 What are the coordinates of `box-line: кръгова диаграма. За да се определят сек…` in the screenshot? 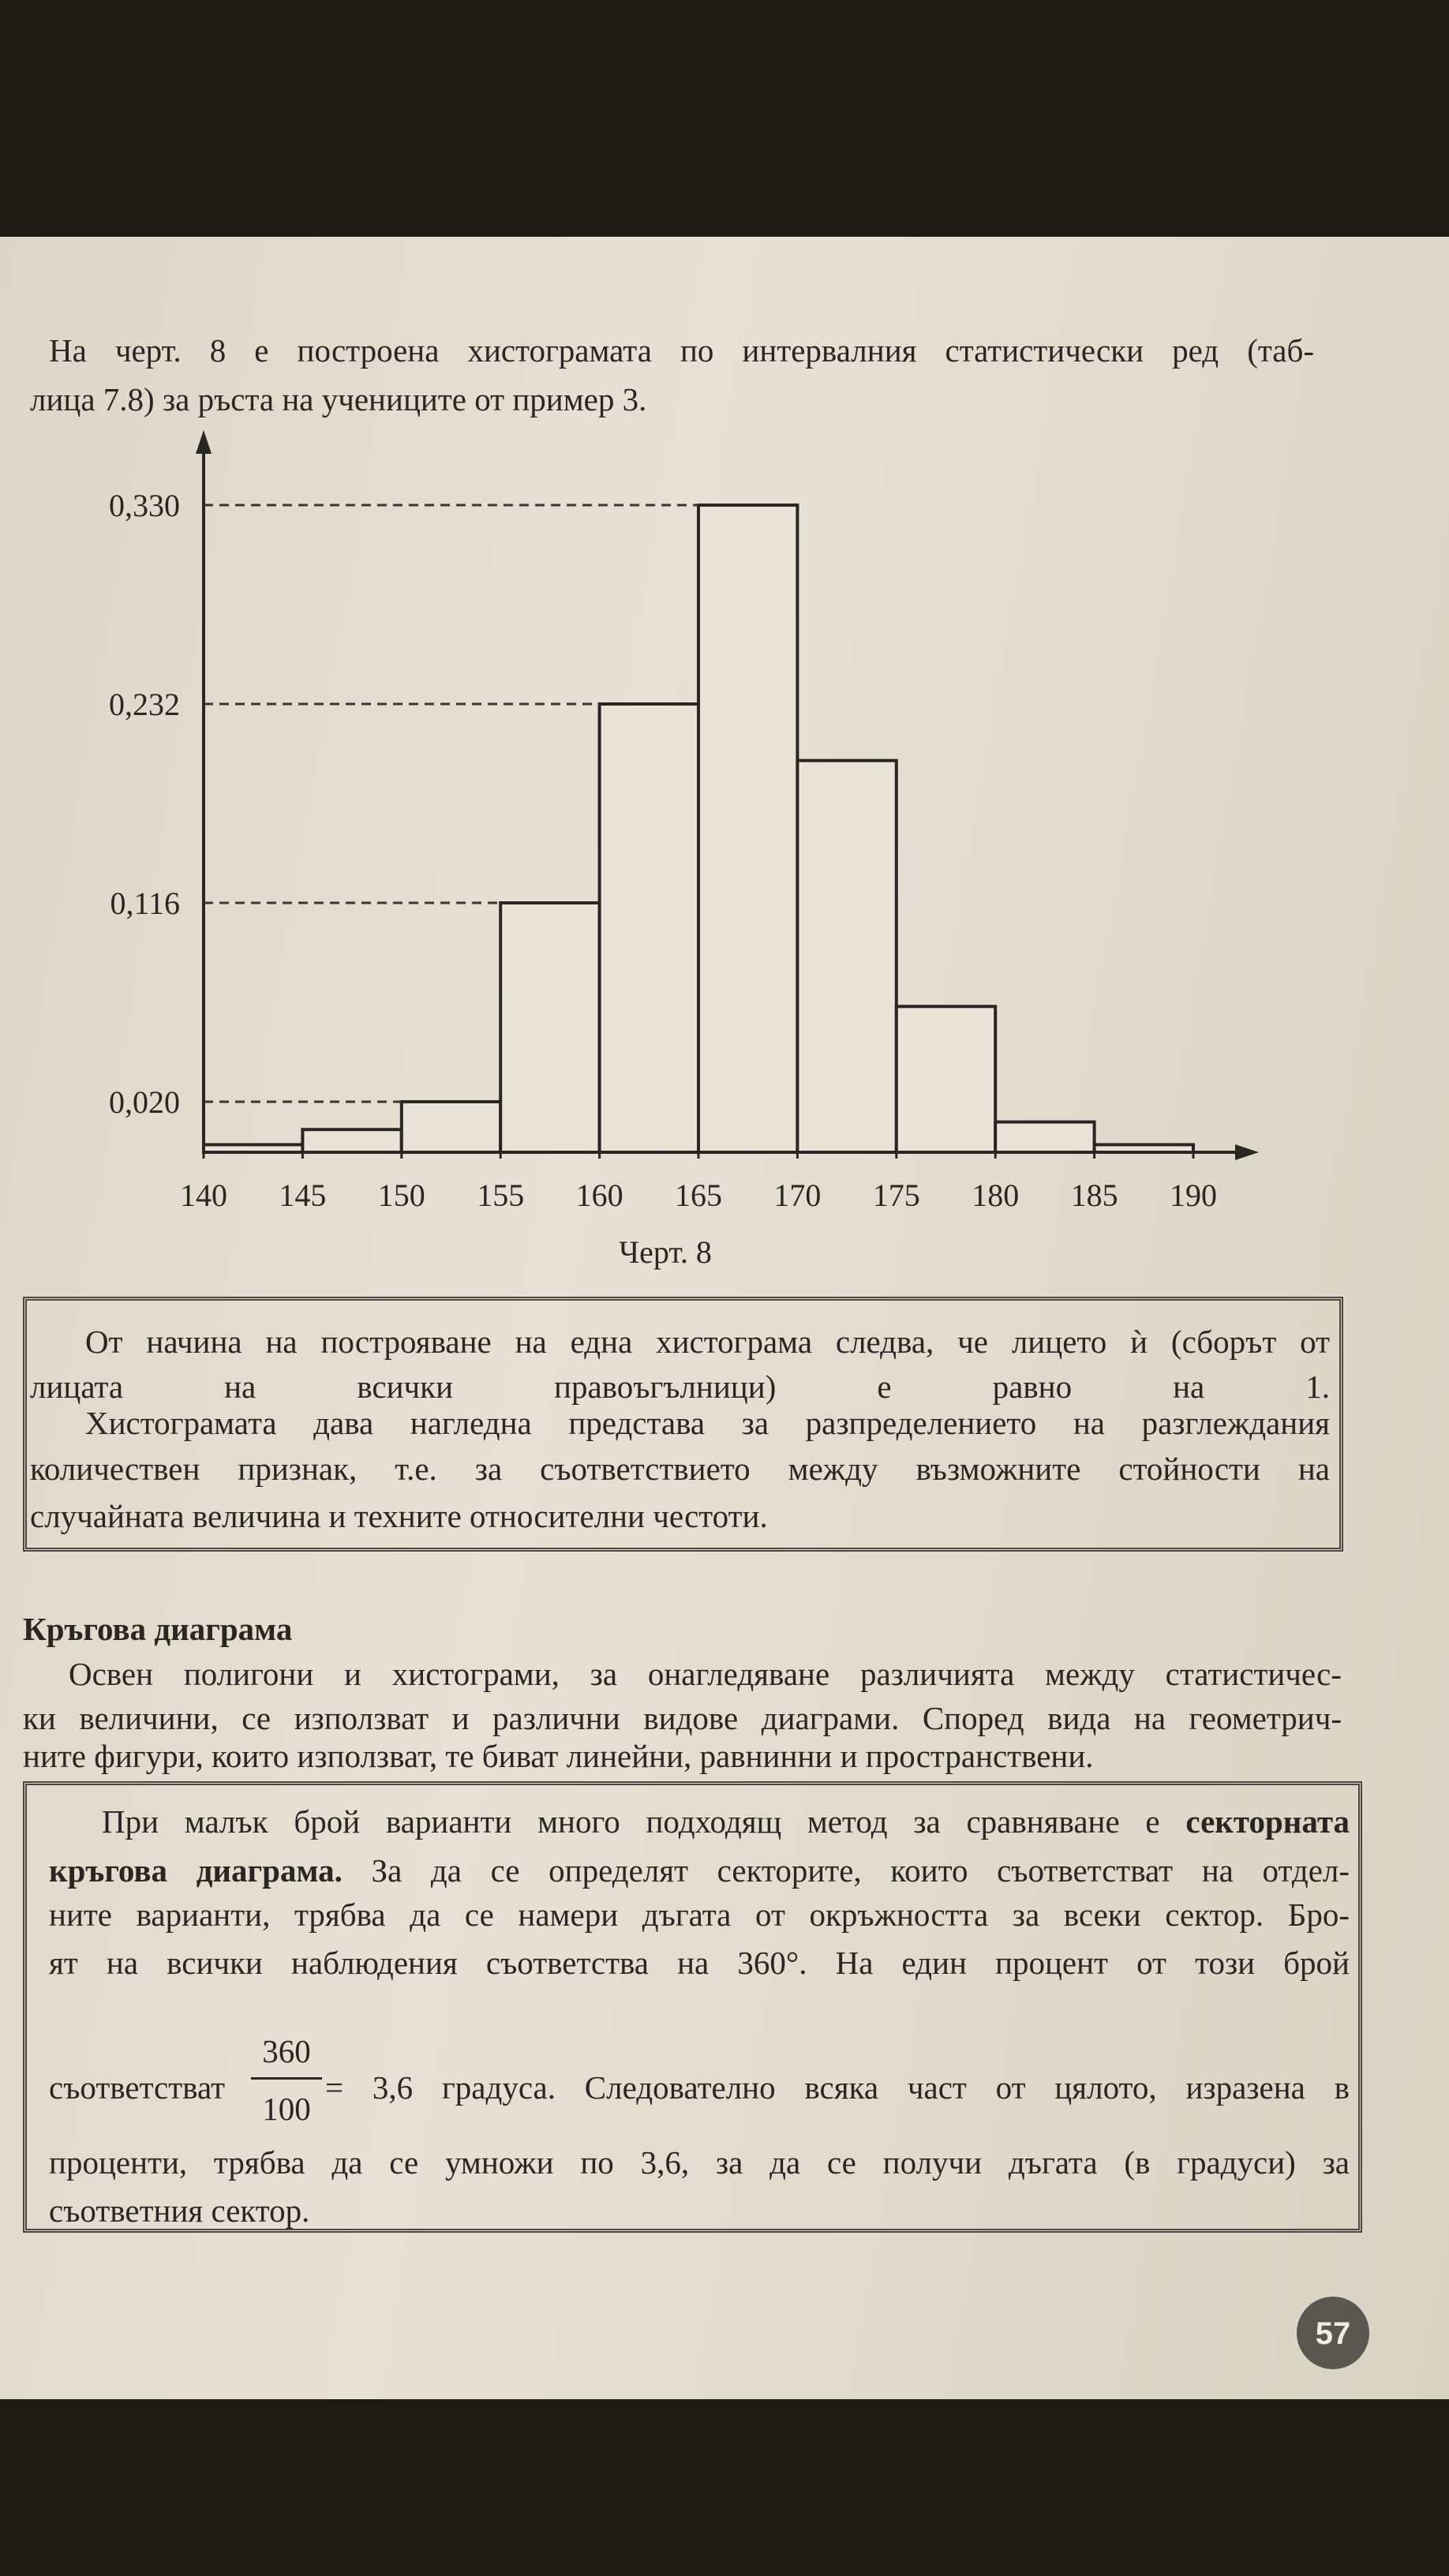 It's located at (699, 1870).